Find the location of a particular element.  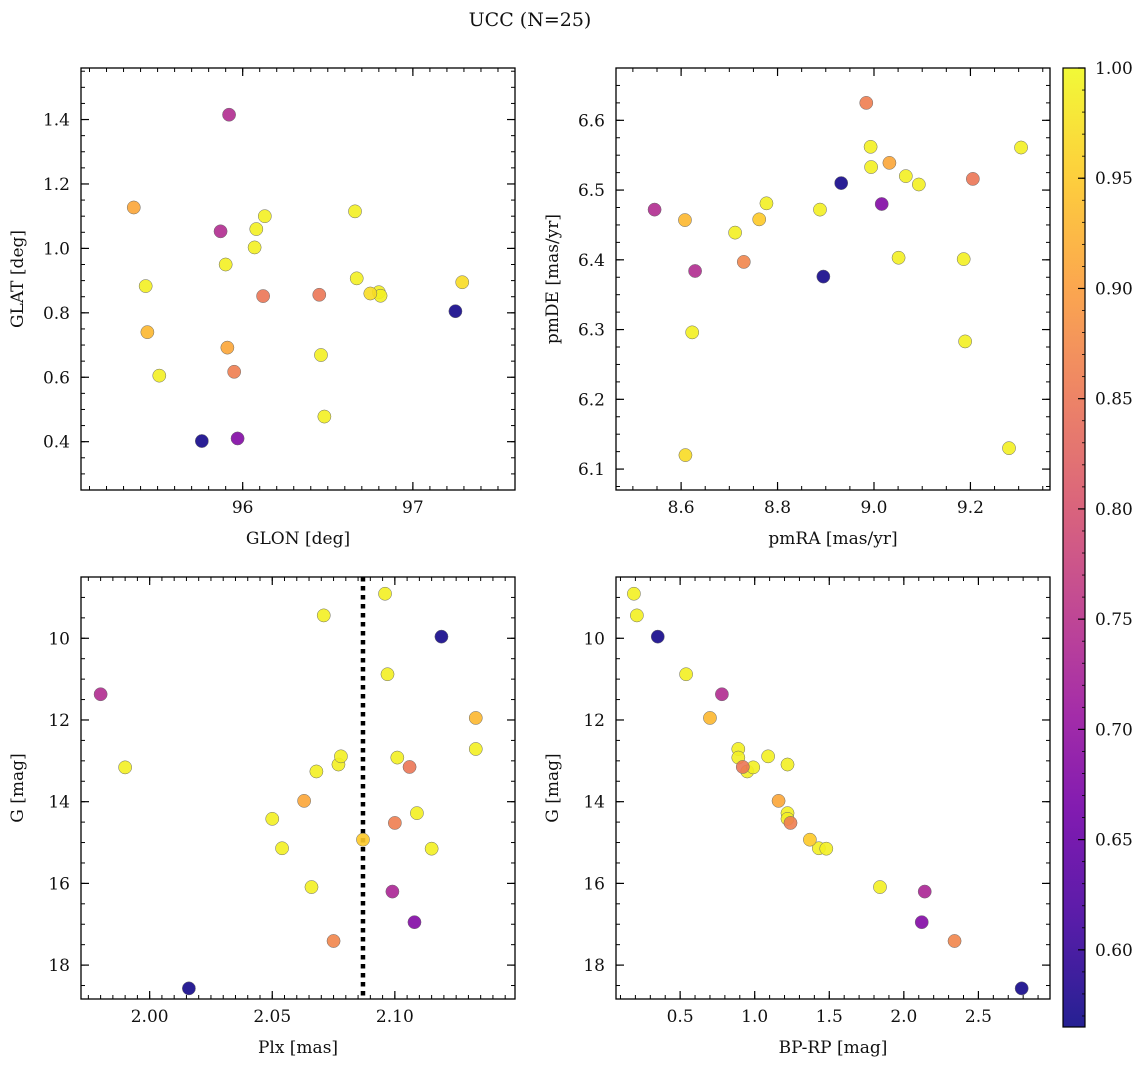

colorbar-tick-label: 0.90 is located at coordinates (1114, 289).